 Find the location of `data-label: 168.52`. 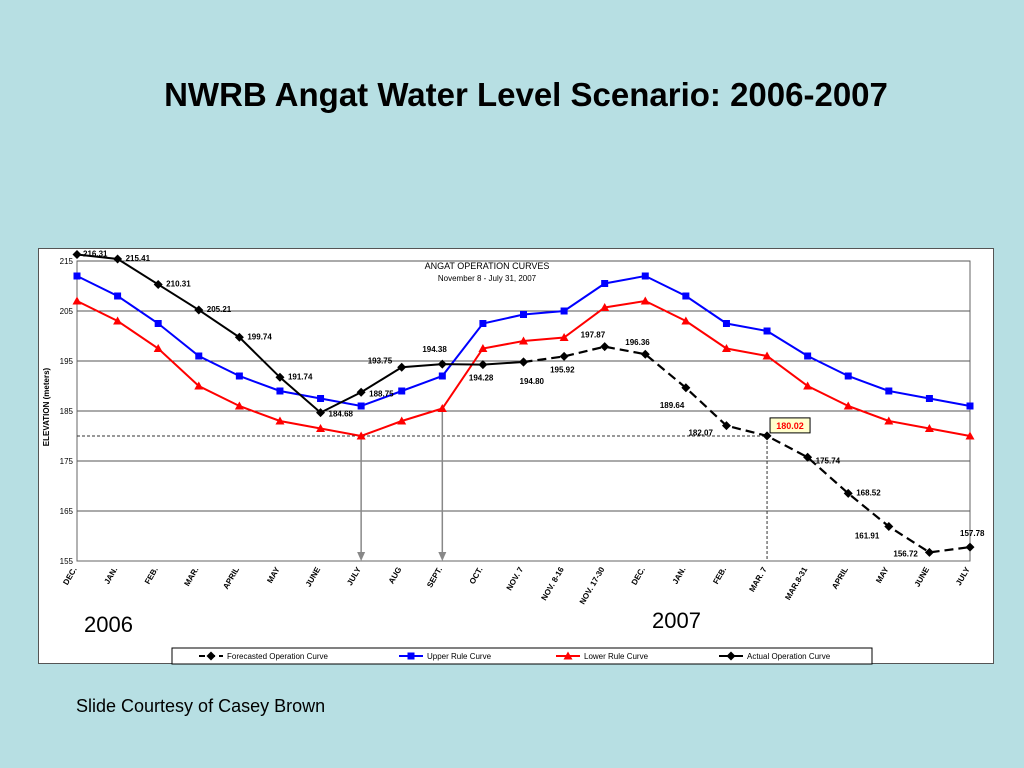

data-label: 168.52 is located at coordinates (868, 492).